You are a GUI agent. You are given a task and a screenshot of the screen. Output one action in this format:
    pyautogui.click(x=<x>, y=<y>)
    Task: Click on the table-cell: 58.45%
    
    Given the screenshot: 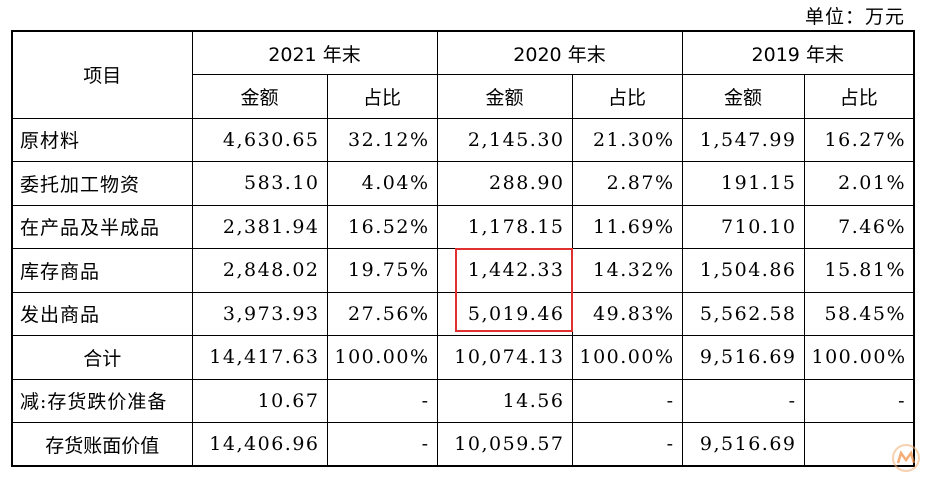 What is the action you would take?
    pyautogui.click(x=859, y=313)
    